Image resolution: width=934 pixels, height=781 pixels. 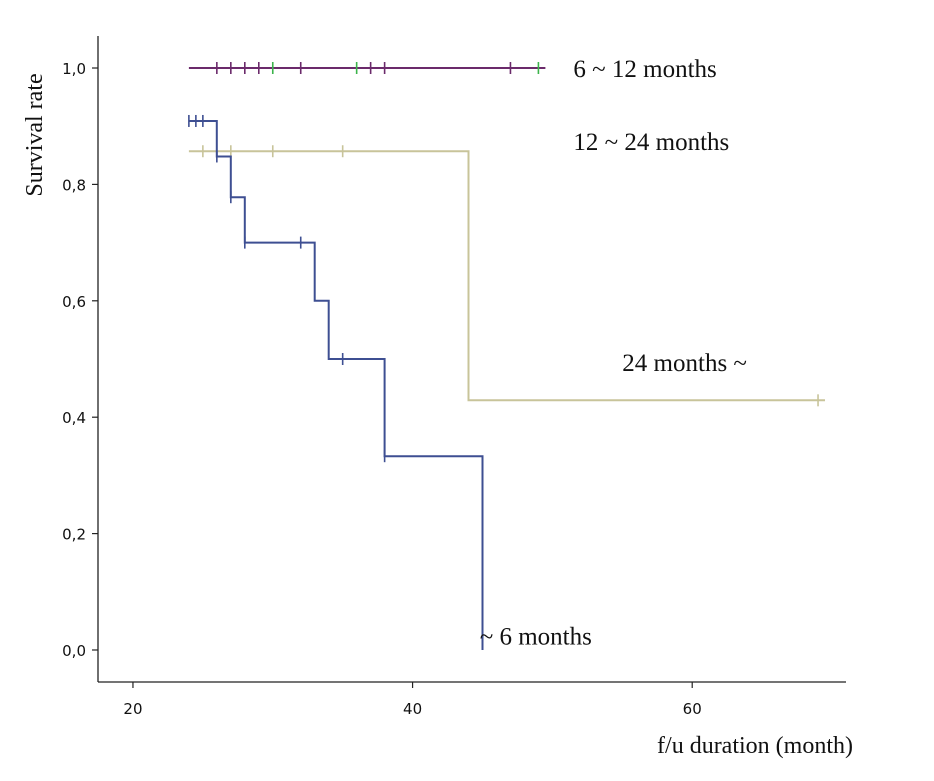 I want to click on y-axis-label: Survival rate, so click(x=35, y=134).